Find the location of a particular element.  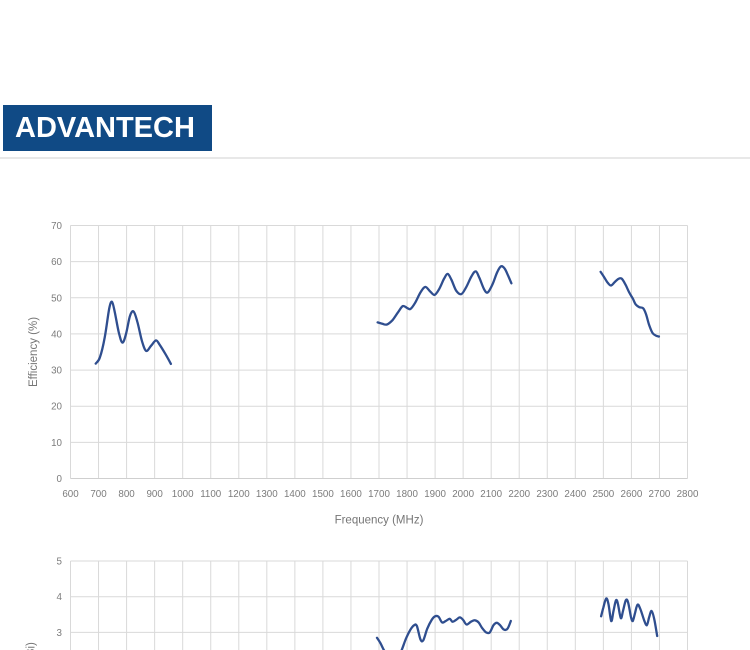

efficiency-x-tick: 1800 is located at coordinates (407, 494).